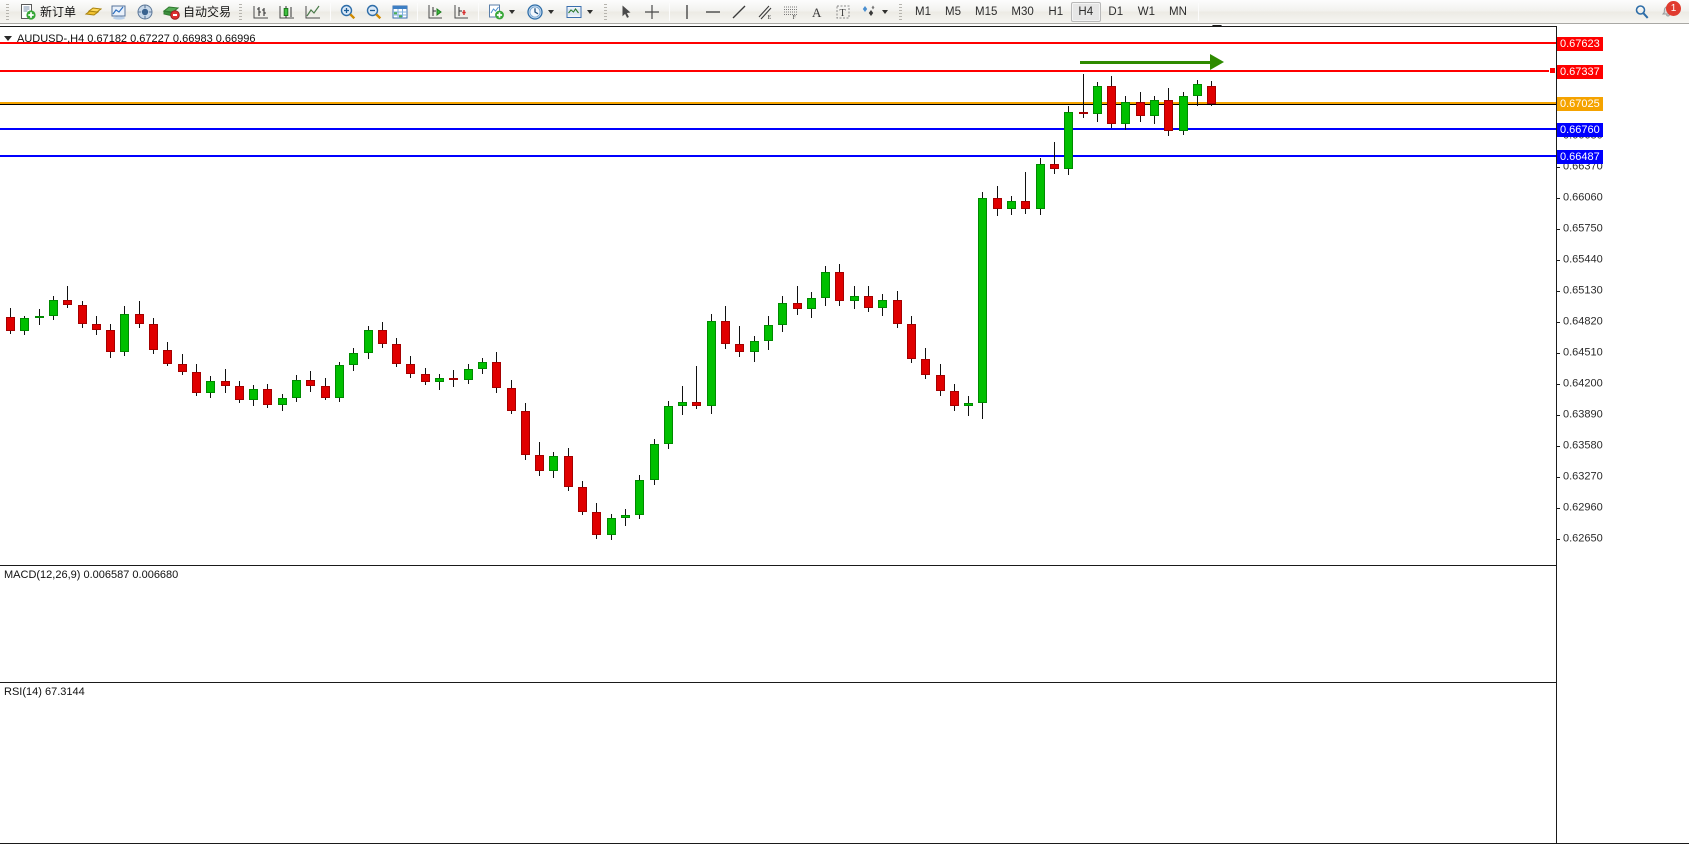  I want to click on trendline-button, so click(739, 11).